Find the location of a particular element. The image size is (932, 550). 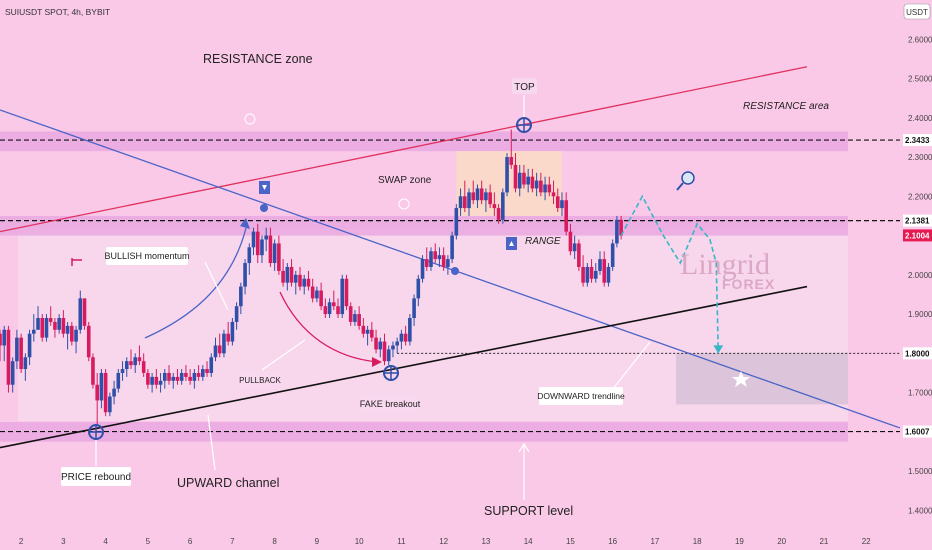

x-tick-label: 12 is located at coordinates (443, 541).